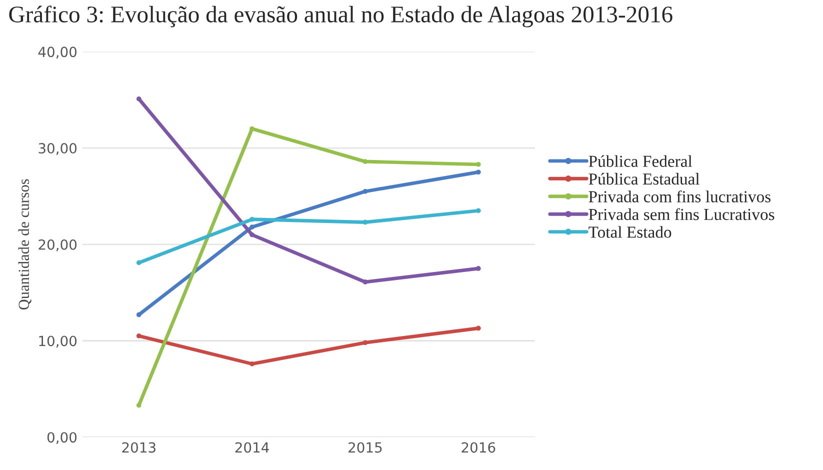 This screenshot has height=470, width=823. What do you see at coordinates (62, 438) in the screenshot?
I see `y-tick-label: 0,00` at bounding box center [62, 438].